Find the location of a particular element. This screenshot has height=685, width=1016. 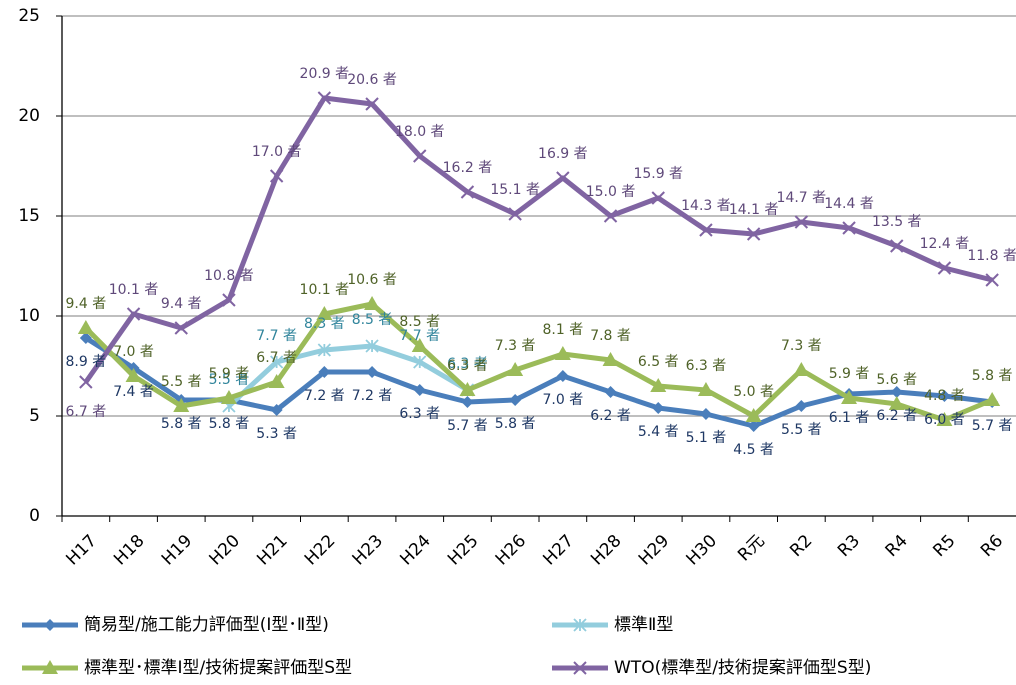

value-label: 15.0 者 is located at coordinates (611, 192).